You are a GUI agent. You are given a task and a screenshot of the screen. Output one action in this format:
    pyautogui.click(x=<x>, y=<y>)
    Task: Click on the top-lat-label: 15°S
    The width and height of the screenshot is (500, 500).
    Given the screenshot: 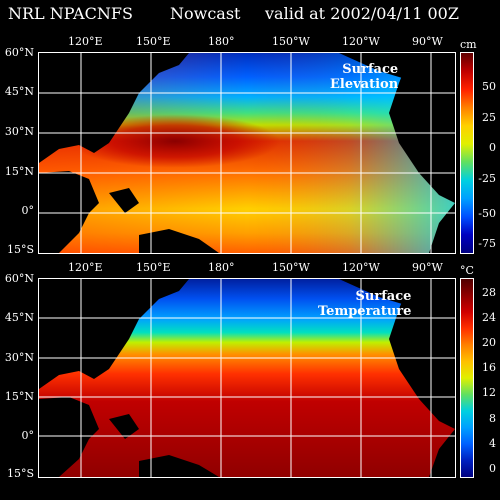 What is the action you would take?
    pyautogui.click(x=20, y=249)
    